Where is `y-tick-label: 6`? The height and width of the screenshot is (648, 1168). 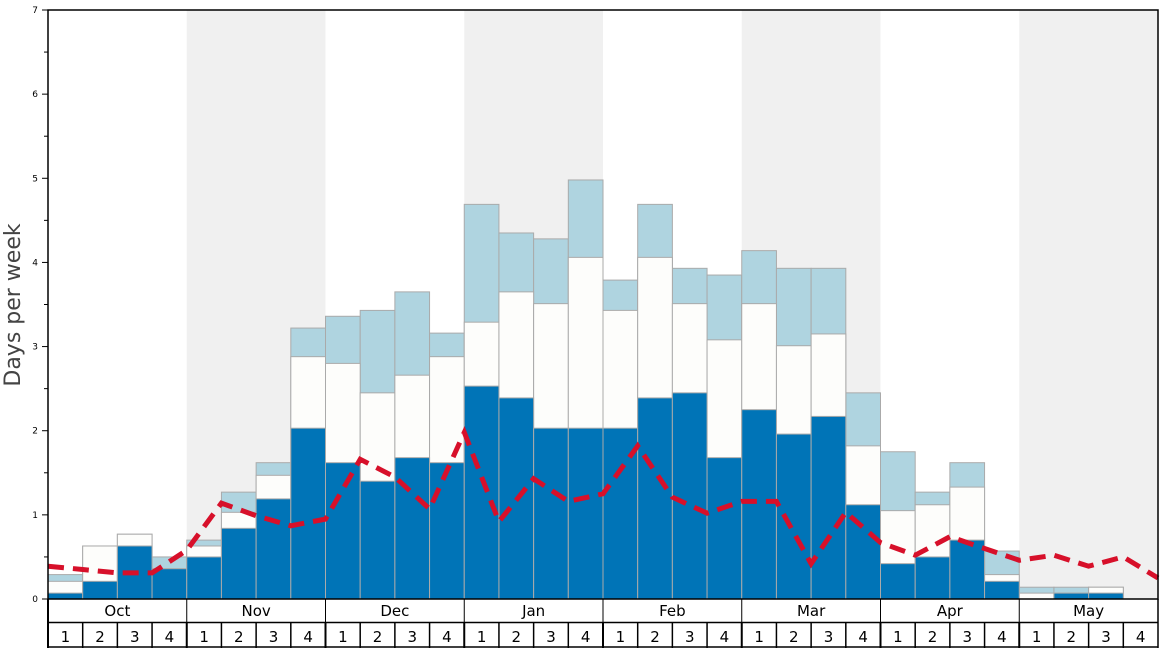 y-tick-label: 6 is located at coordinates (35, 95).